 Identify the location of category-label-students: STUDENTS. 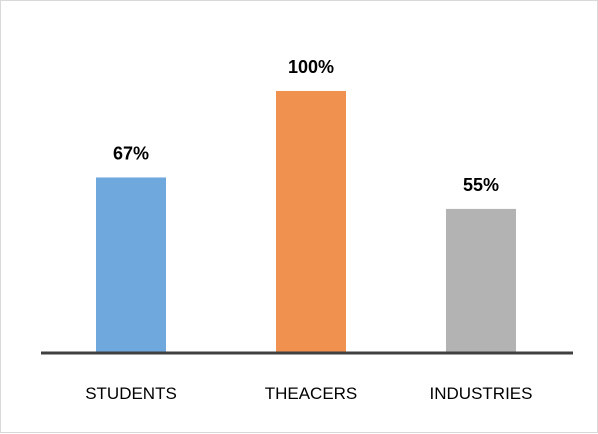
(131, 393).